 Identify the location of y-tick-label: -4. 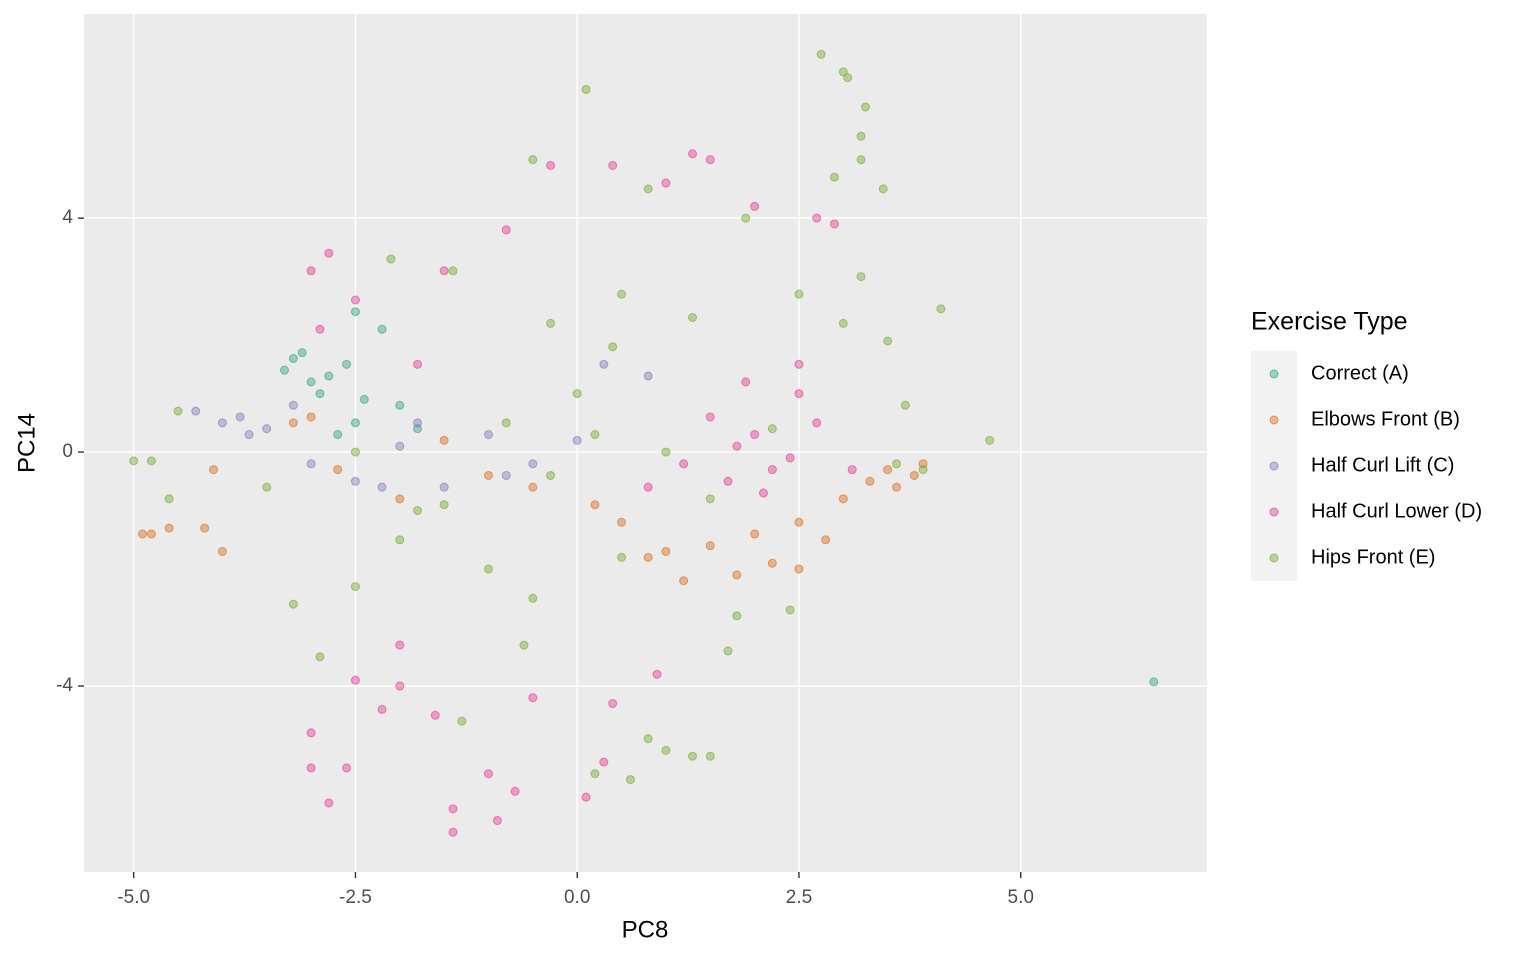
(64, 685).